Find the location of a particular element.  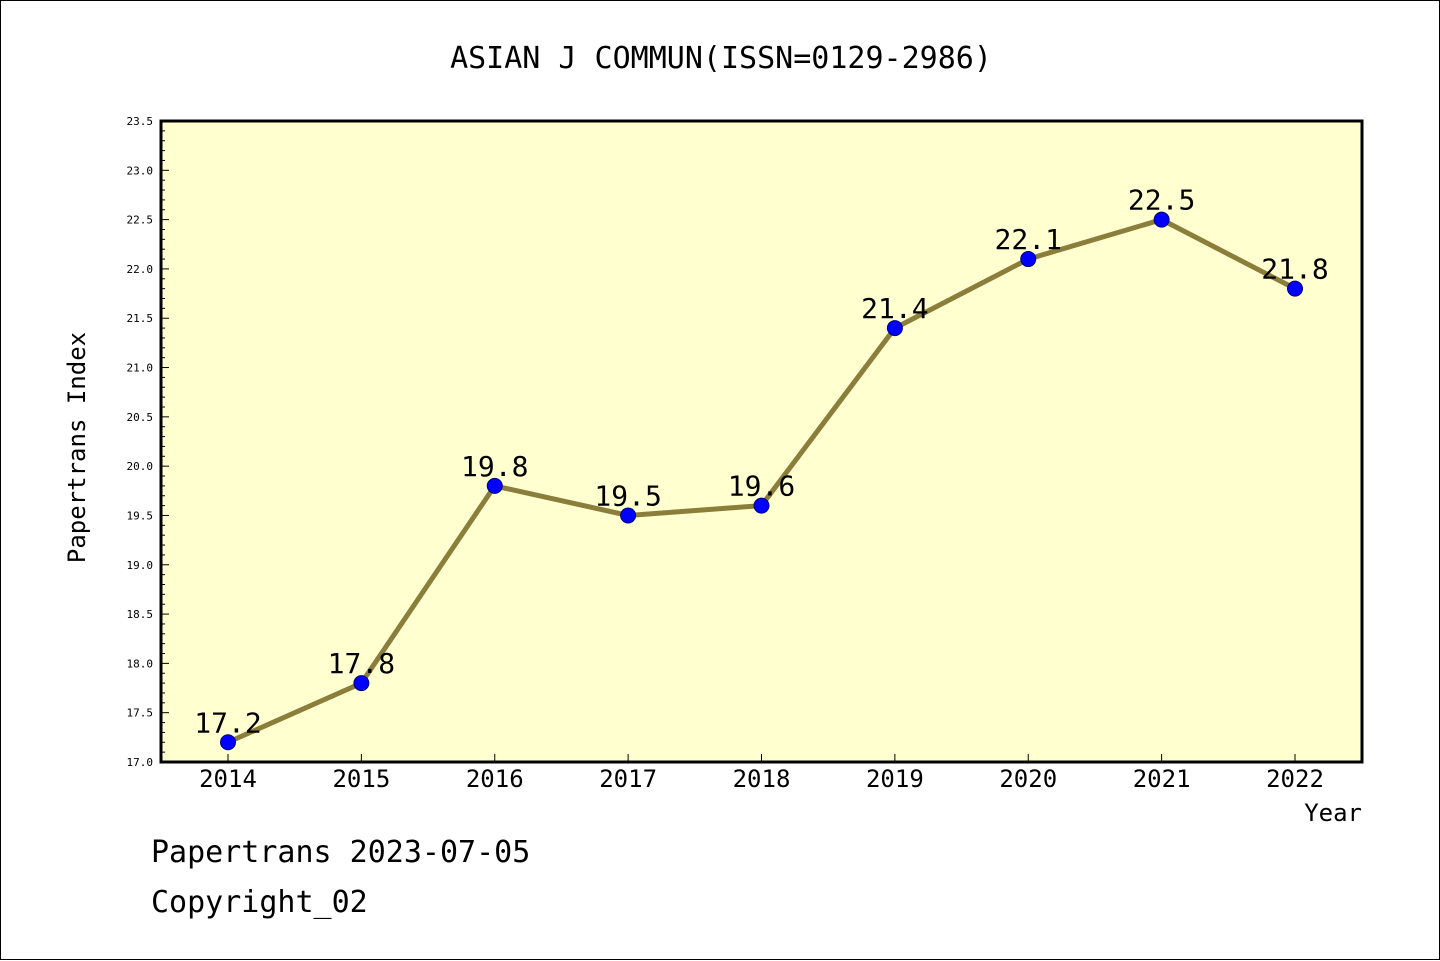

data-label: 19.5 is located at coordinates (627, 495).